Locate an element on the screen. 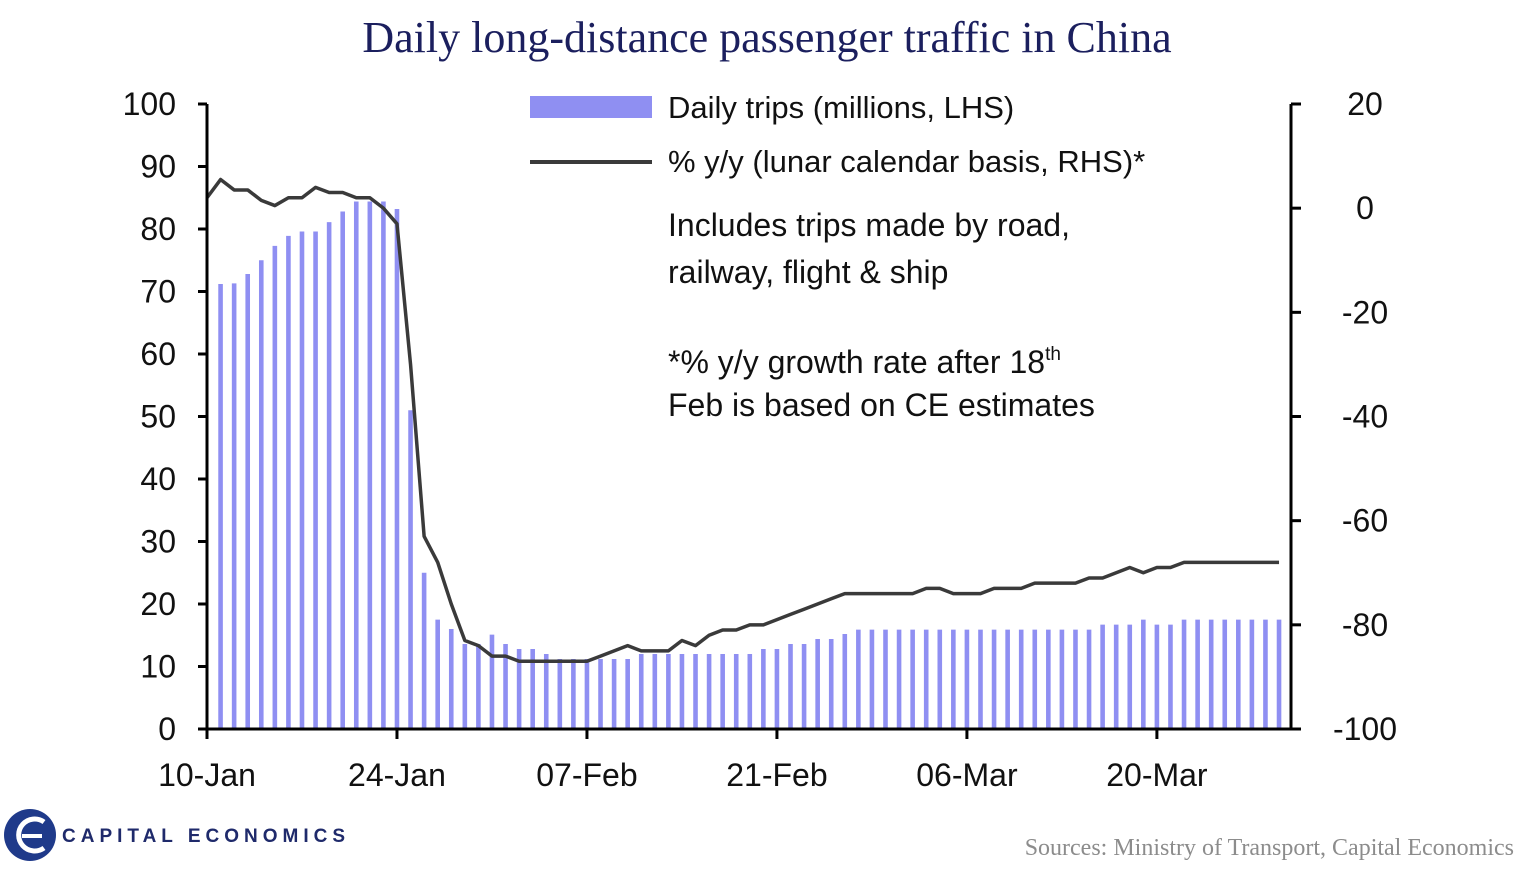 The width and height of the screenshot is (1535, 874). note-estimates-superscript: th is located at coordinates (1053, 354).